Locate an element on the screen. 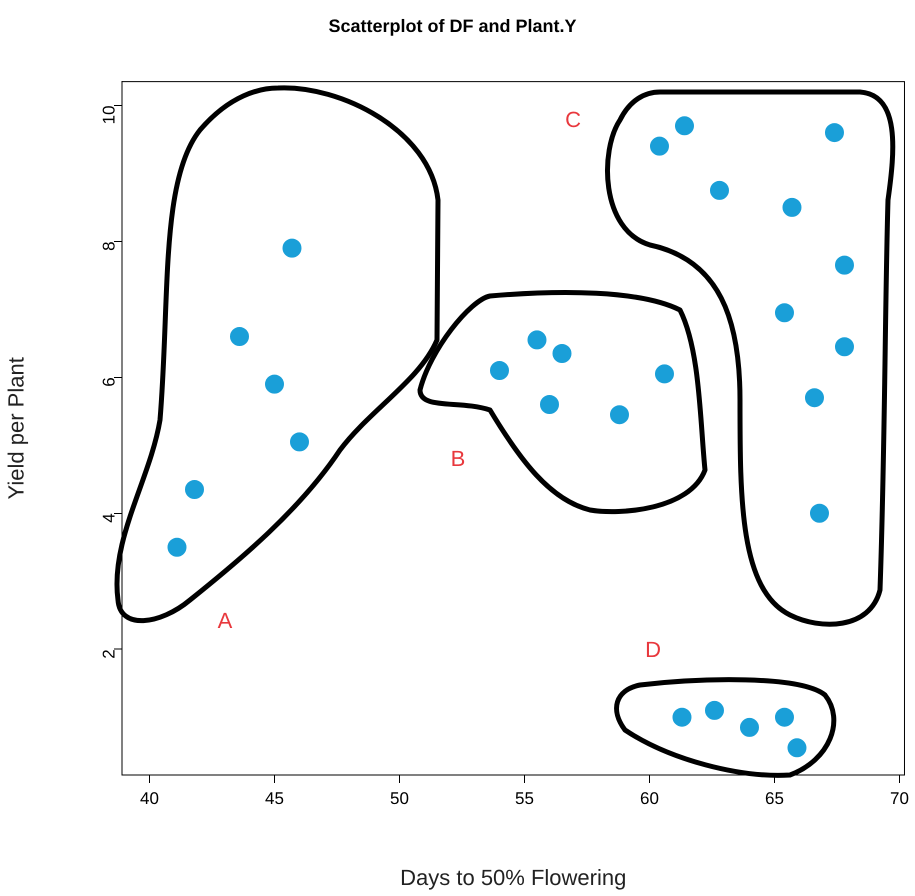  x-tick-label: 60 is located at coordinates (649, 798).